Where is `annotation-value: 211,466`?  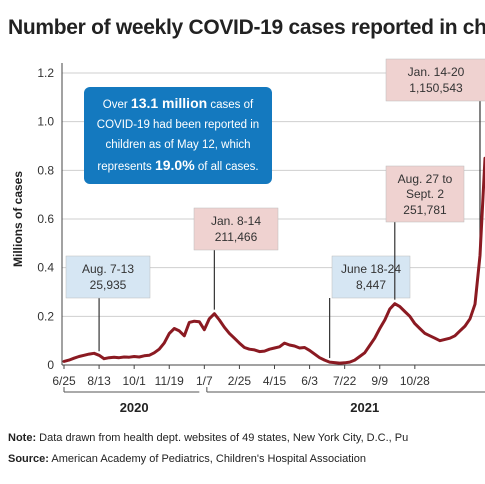
annotation-value: 211,466 is located at coordinates (236, 237).